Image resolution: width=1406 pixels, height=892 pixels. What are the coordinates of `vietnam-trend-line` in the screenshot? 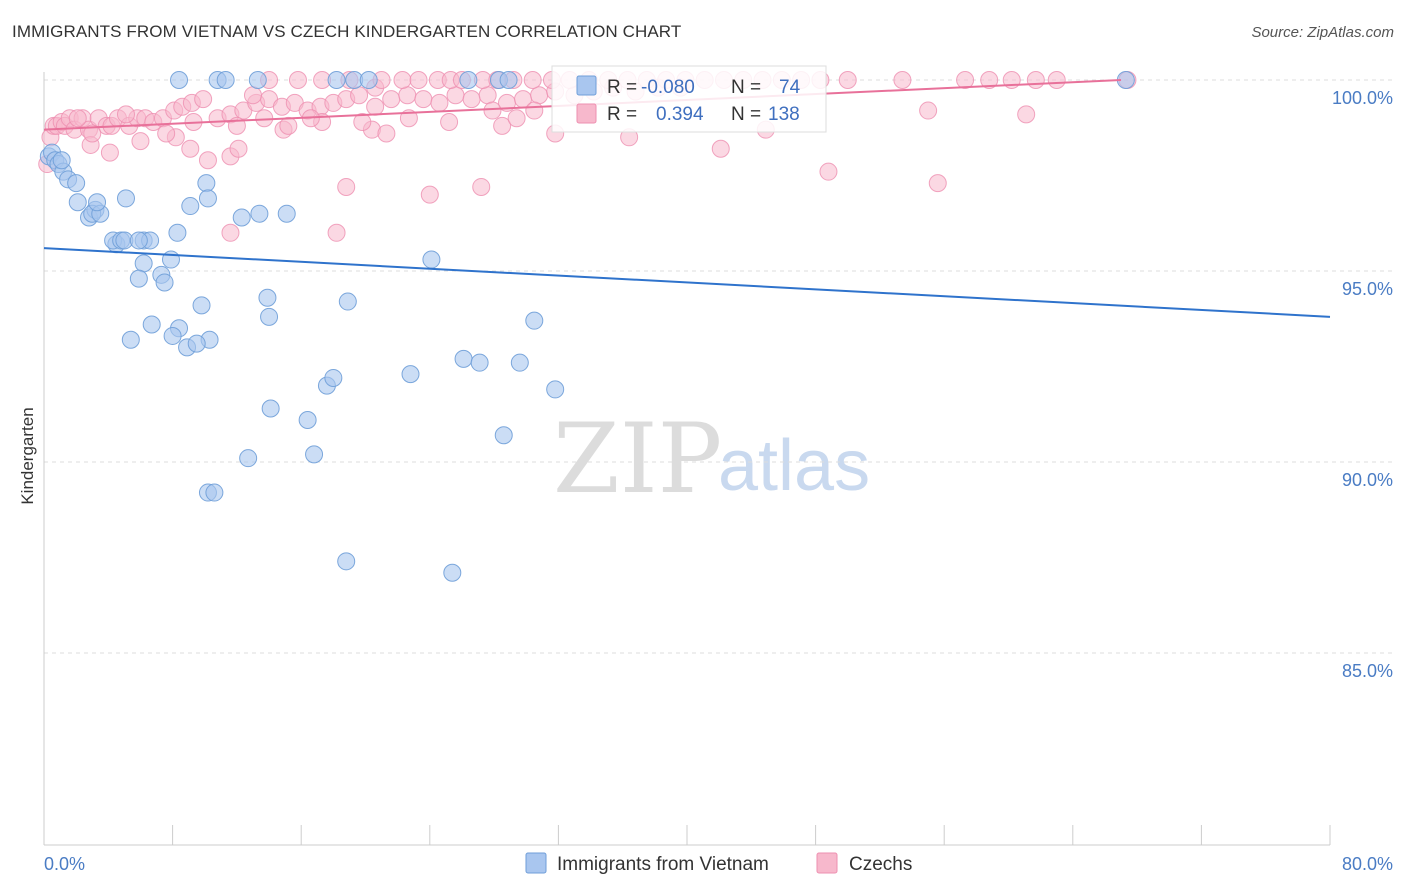 It's located at (687, 282).